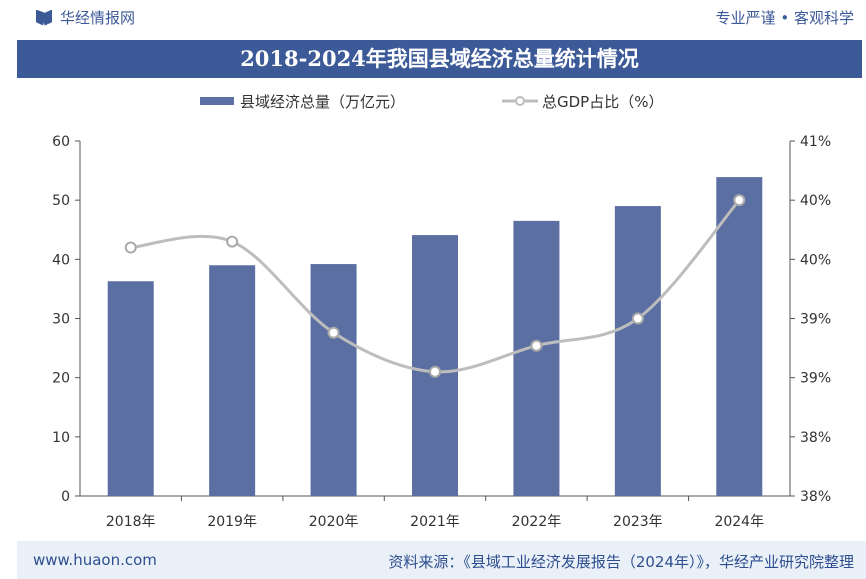 Image resolution: width=866 pixels, height=579 pixels. What do you see at coordinates (61, 438) in the screenshot?
I see `left-tick-label: 10` at bounding box center [61, 438].